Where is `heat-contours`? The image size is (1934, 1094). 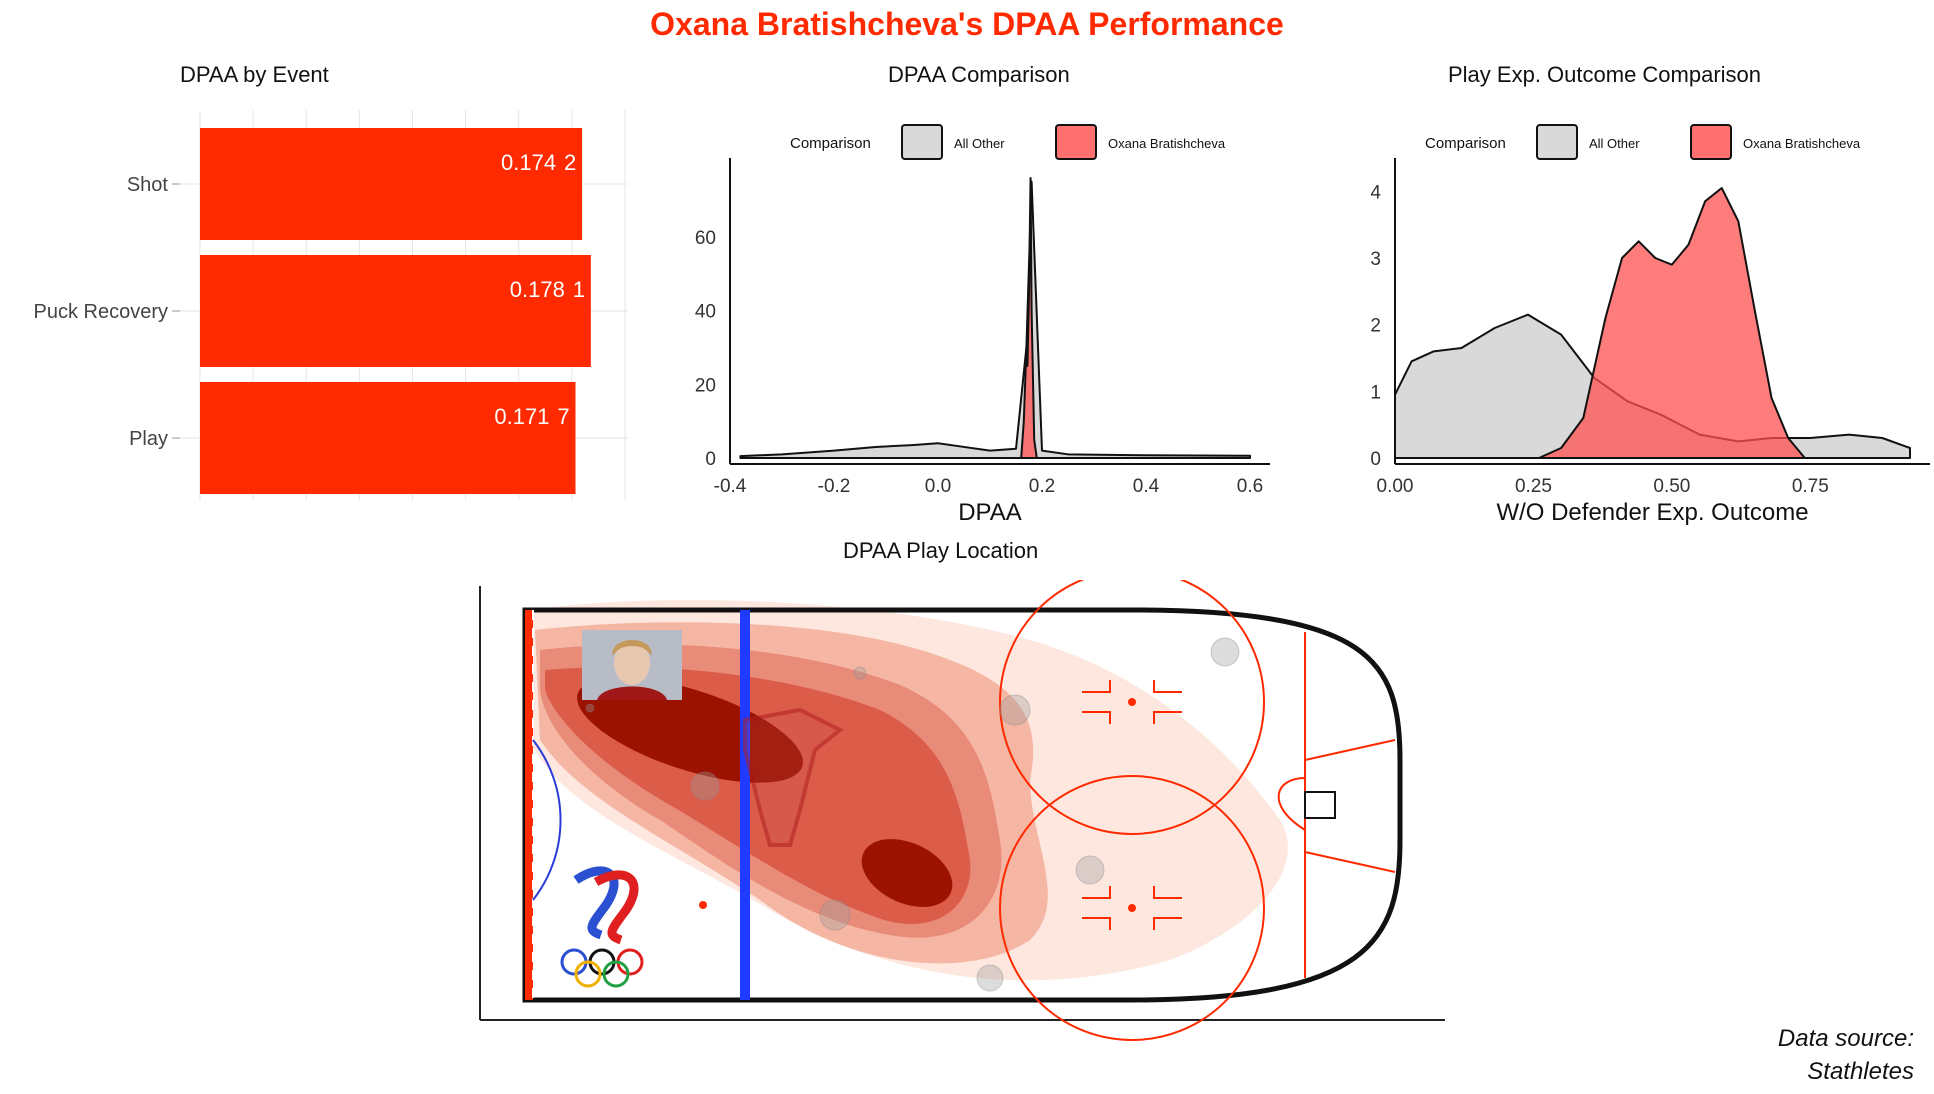 heat-contours is located at coordinates (909, 790).